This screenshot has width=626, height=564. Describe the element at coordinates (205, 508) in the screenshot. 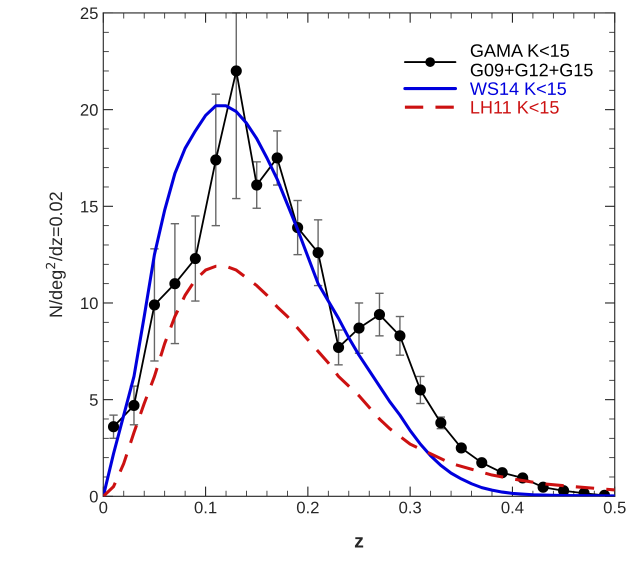

I see `x-tick-label: 0.1` at that location.